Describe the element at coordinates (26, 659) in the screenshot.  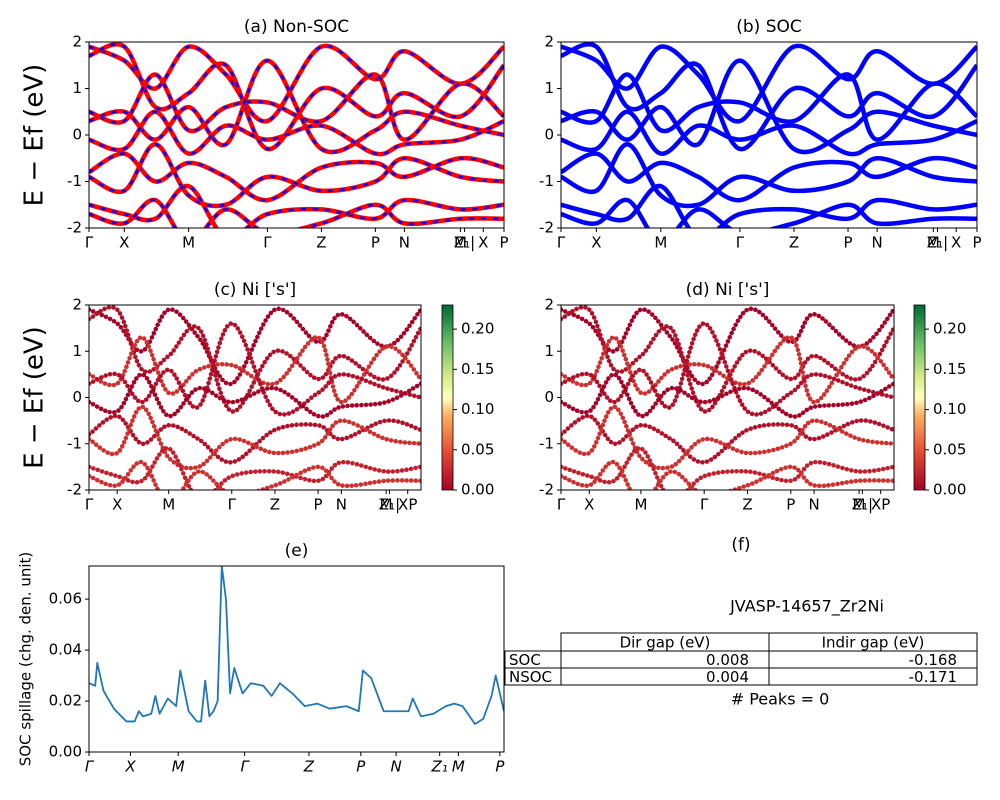
I see `y-axis-label: SOC spillage (chg. den. unit)` at that location.